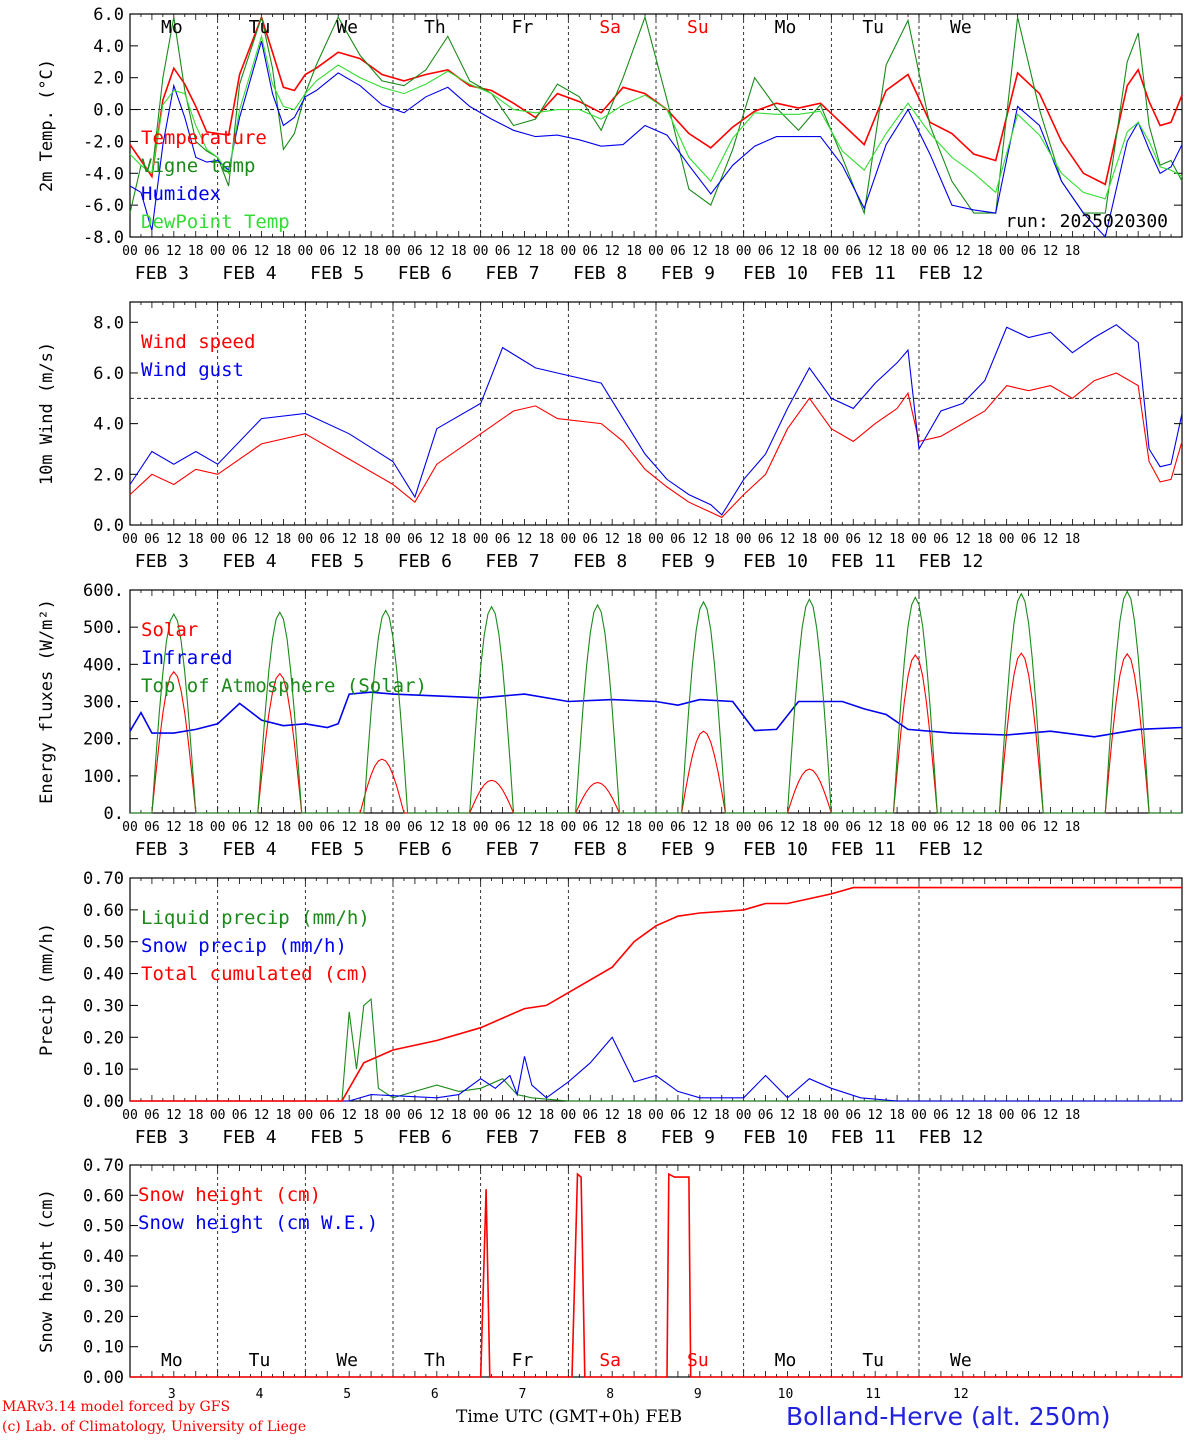 The width and height of the screenshot is (1194, 1440). Describe the element at coordinates (863, 849) in the screenshot. I see `x-date-label: FEB 11` at that location.